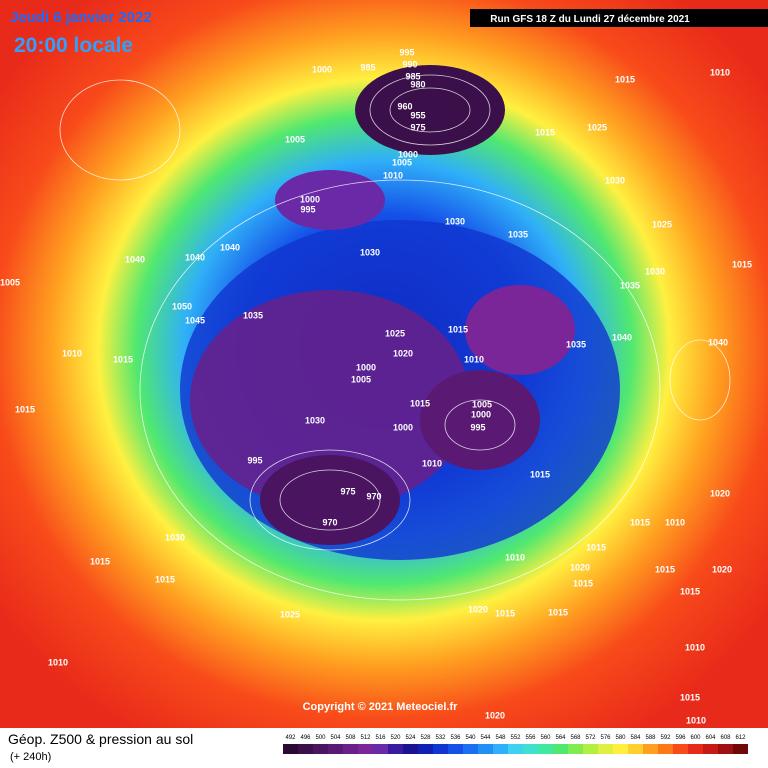  Describe the element at coordinates (81, 17) in the screenshot. I see `date: Jeudi 6 janvier 2022` at that location.